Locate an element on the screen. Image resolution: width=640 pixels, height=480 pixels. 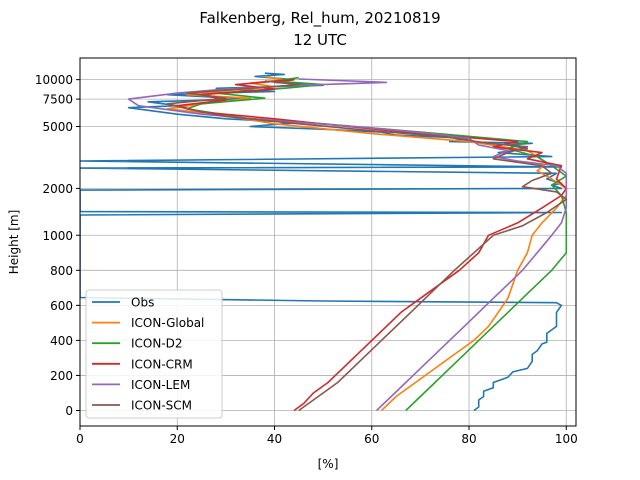
y-tick-label: 0 is located at coordinates (69, 411).